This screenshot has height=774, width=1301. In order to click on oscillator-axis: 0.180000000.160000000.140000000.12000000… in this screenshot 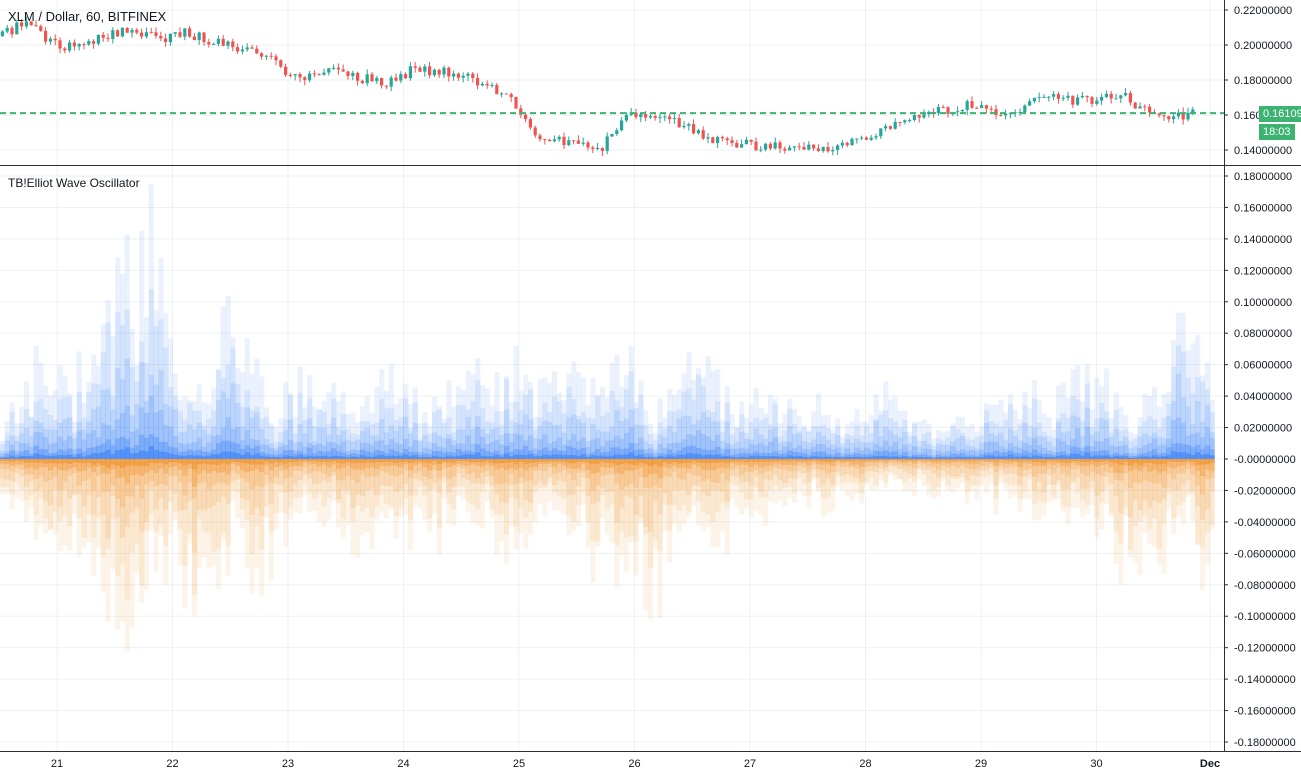, I will do `click(1260, 460)`.